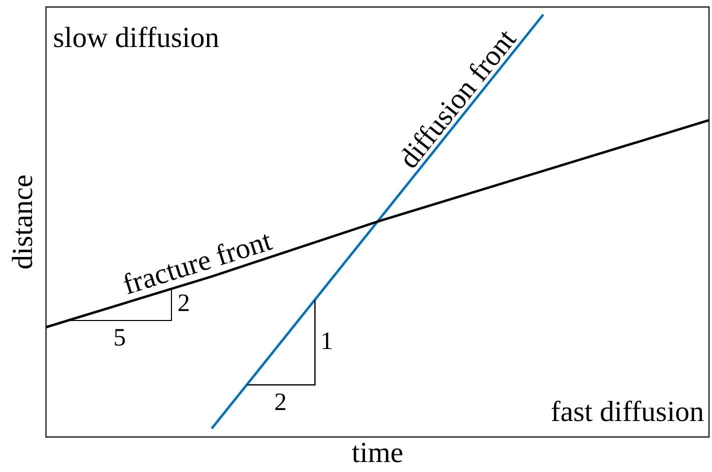  Describe the element at coordinates (119, 338) in the screenshot. I see `annotation: 5` at that location.